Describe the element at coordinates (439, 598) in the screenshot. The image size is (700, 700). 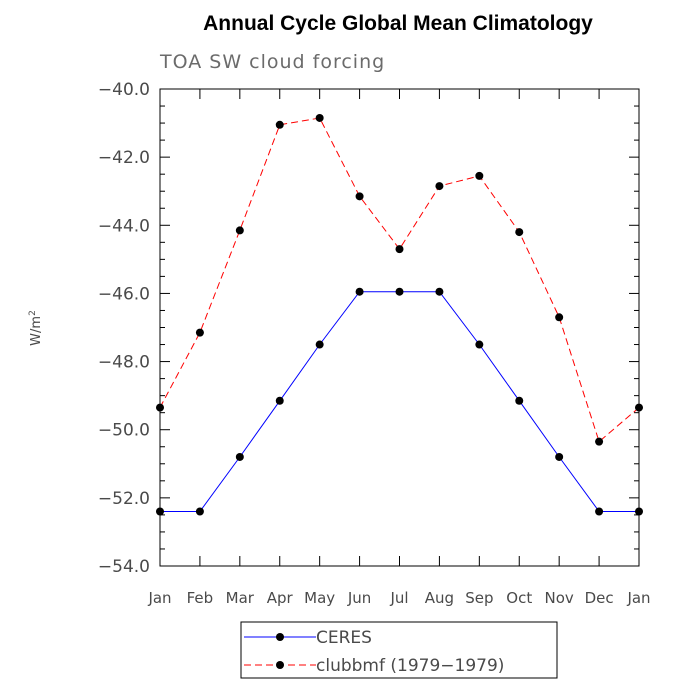
I see `x-tick-label: Aug` at that location.